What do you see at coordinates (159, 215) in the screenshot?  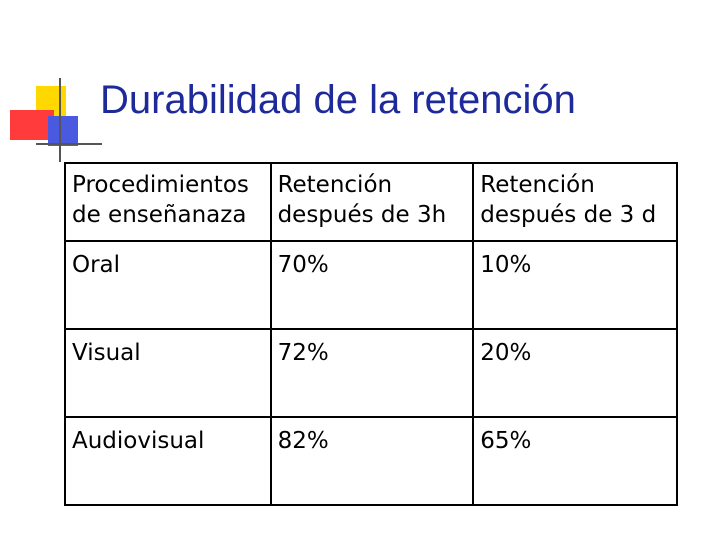 I see `header-line: de enseñanaza` at bounding box center [159, 215].